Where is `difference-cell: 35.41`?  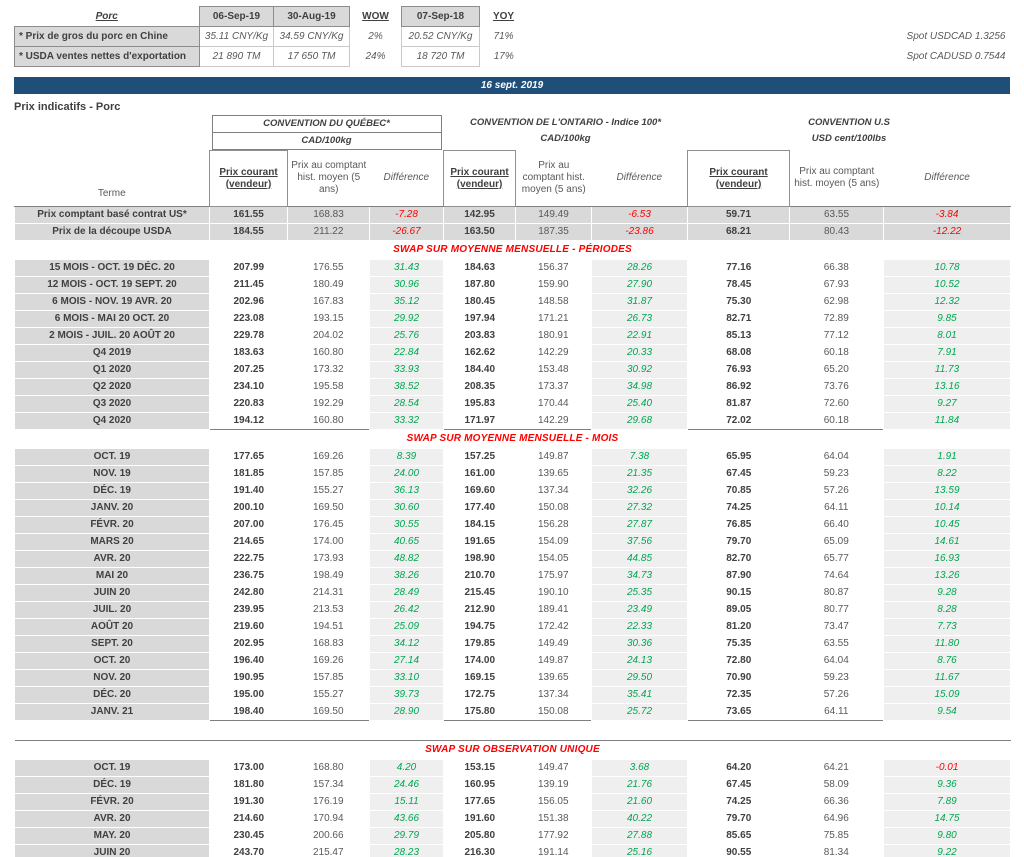 difference-cell: 35.41 is located at coordinates (640, 695).